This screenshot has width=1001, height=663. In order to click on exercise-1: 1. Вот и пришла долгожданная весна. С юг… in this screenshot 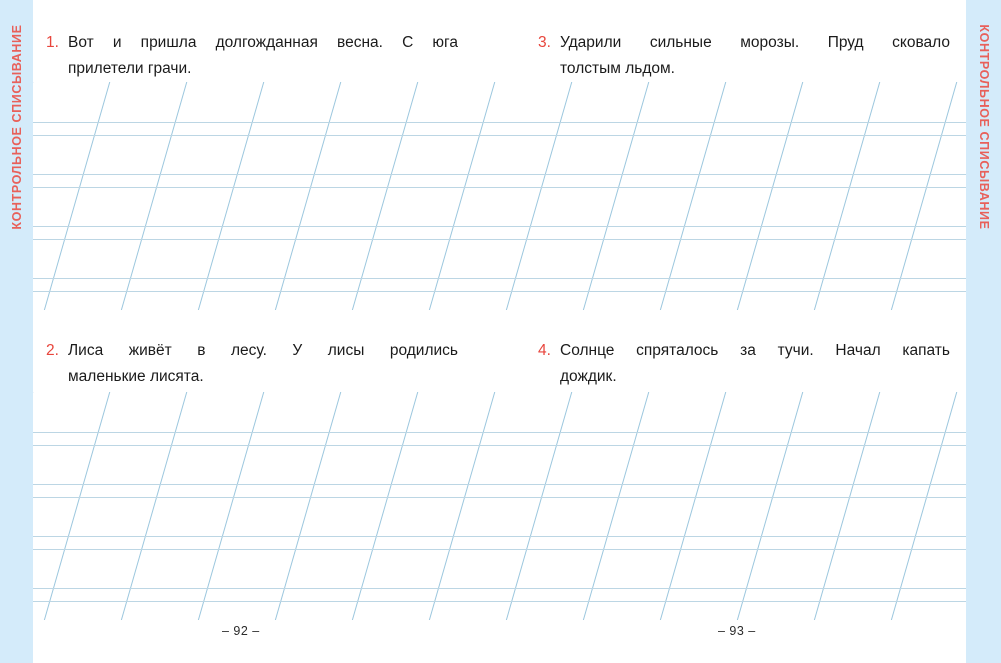, I will do `click(252, 56)`.